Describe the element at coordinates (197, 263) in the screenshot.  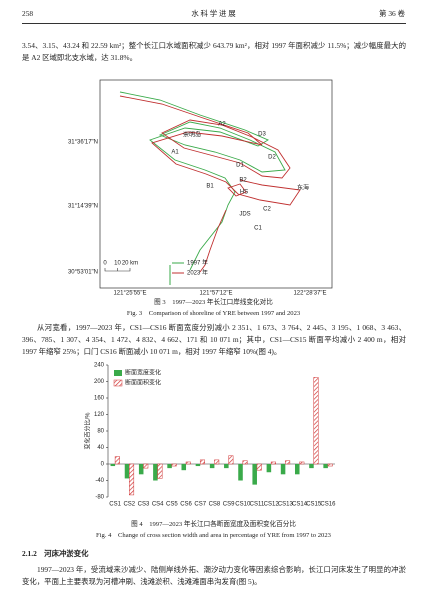
I see `legend-label: 1997 年` at that location.